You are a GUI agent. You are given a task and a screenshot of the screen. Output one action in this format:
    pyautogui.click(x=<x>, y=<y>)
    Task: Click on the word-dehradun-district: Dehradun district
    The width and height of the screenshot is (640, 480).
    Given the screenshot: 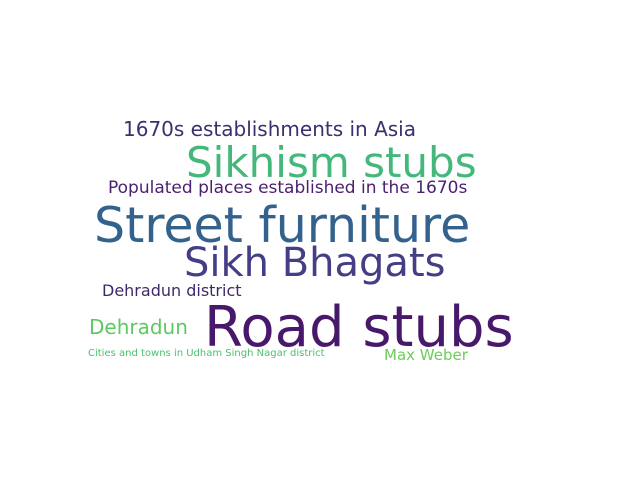 What is the action you would take?
    pyautogui.click(x=172, y=290)
    